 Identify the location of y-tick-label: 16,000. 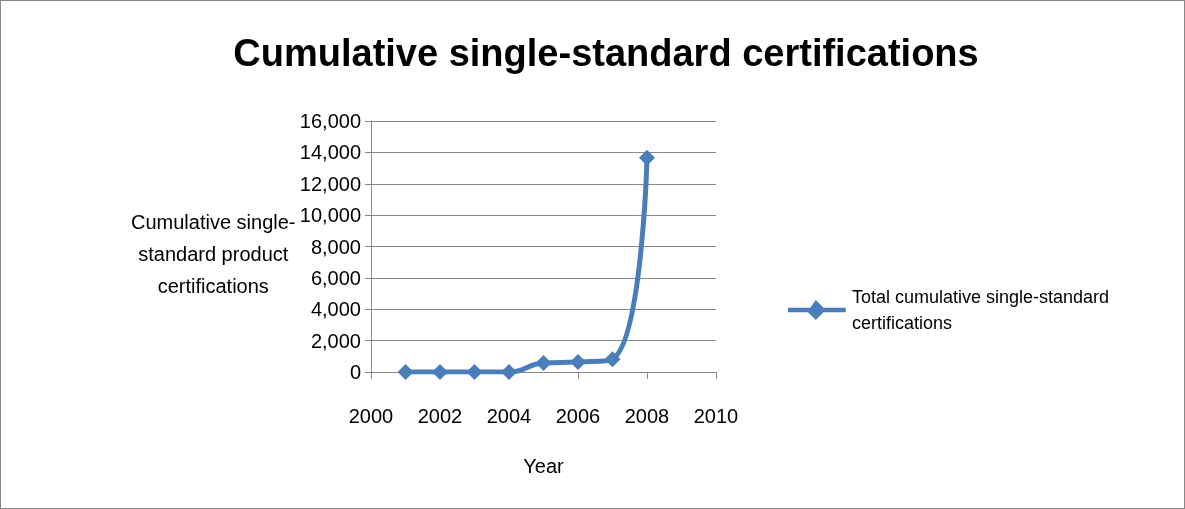
(330, 121).